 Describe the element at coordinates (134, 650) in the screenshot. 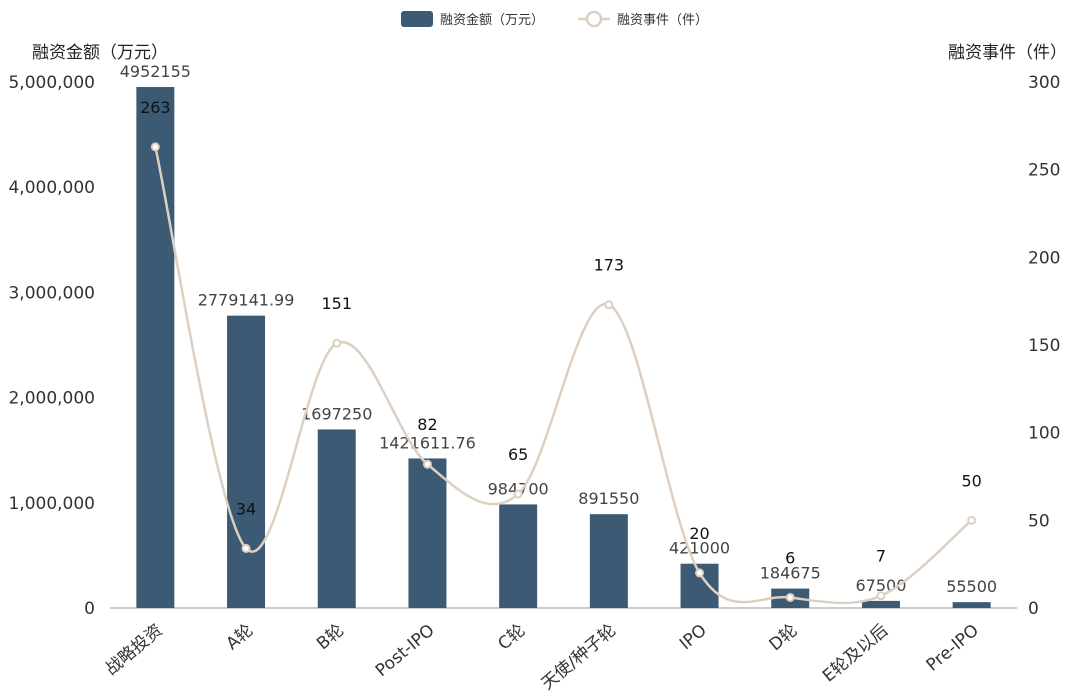

I see `x-category-label: 战略投资` at that location.